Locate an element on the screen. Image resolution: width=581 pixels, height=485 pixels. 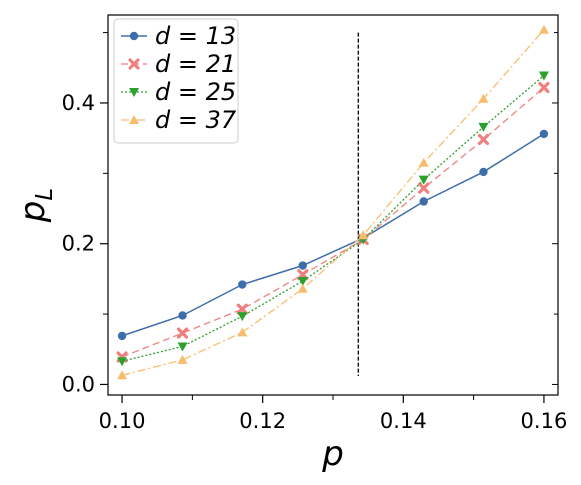
legend-box is located at coordinates (176, 81).